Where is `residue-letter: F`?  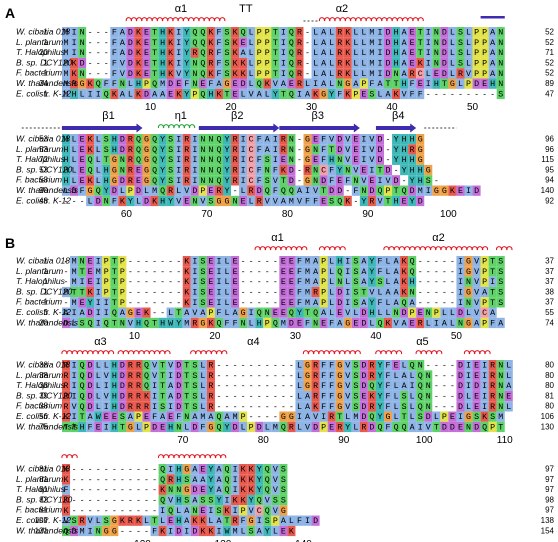
residue-letter: F is located at coordinates (323, 140).